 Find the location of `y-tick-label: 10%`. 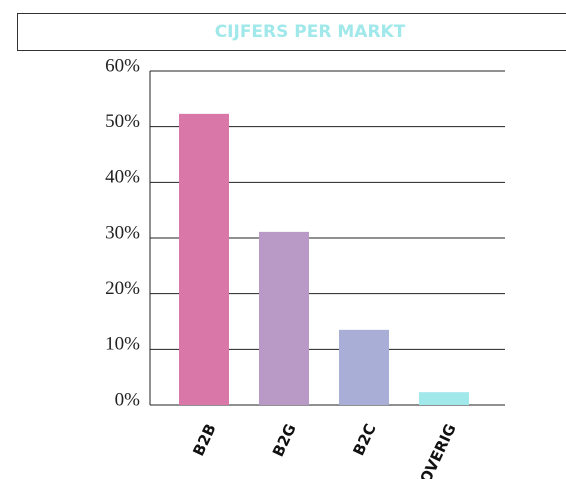

y-tick-label: 10% is located at coordinates (122, 344).